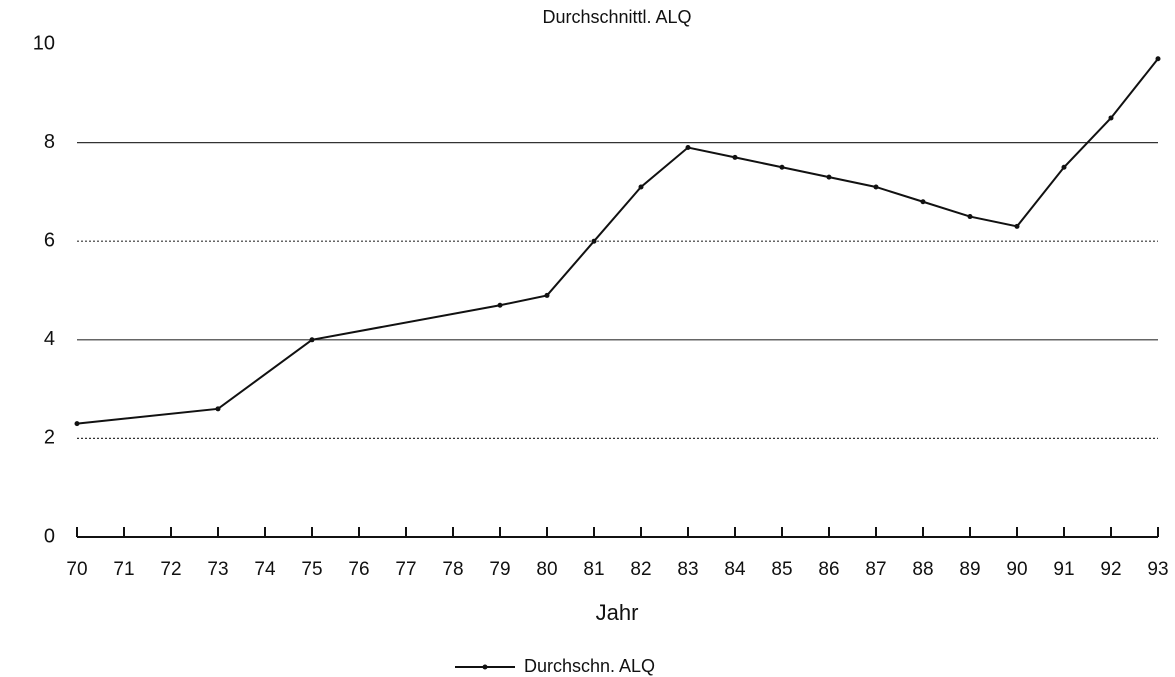 Image resolution: width=1175 pixels, height=677 pixels. Describe the element at coordinates (969, 569) in the screenshot. I see `x-tick-label: 89` at that location.